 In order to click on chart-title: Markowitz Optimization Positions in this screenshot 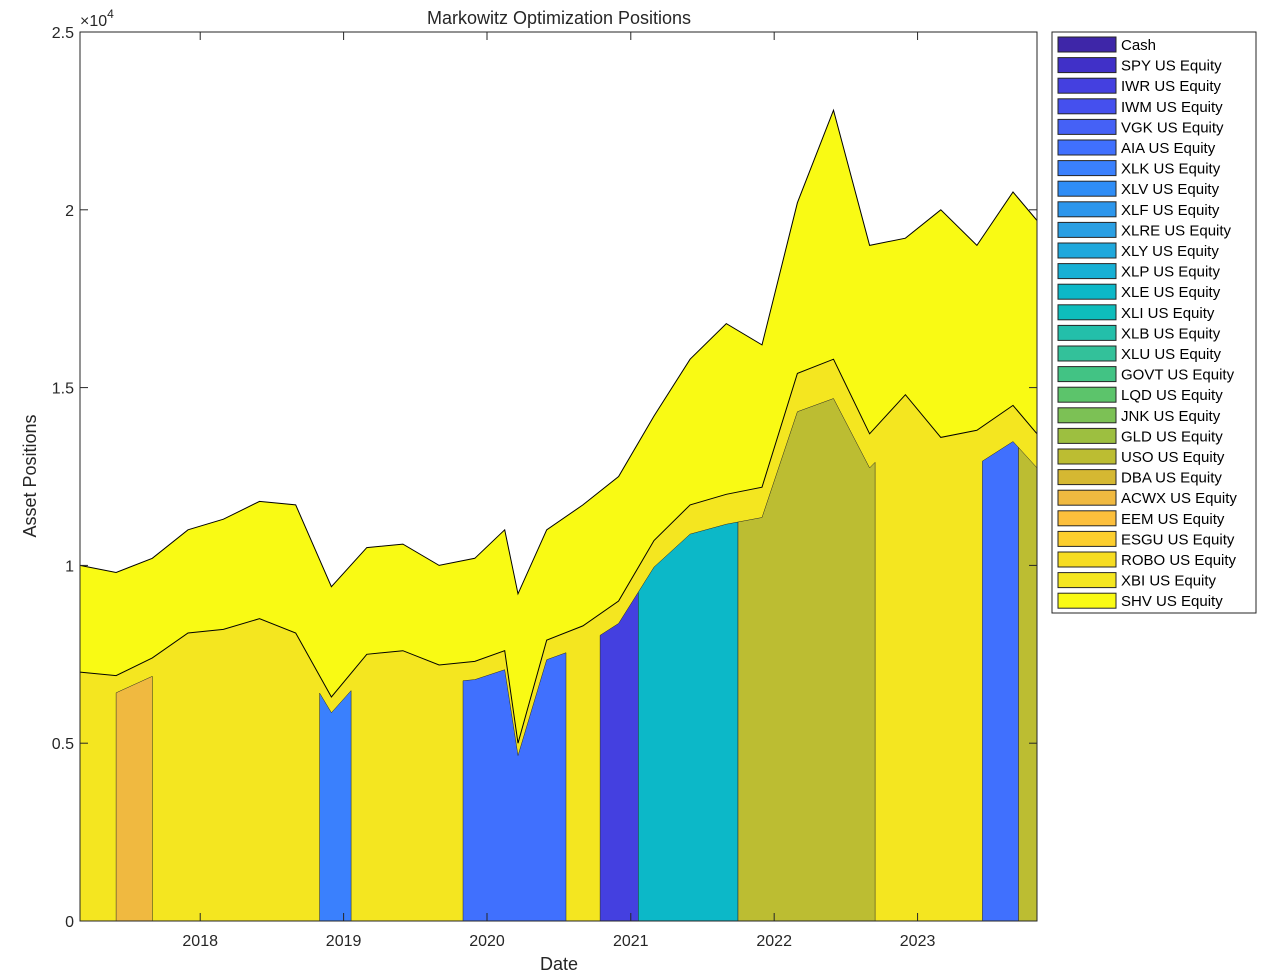, I will do `click(559, 18)`.